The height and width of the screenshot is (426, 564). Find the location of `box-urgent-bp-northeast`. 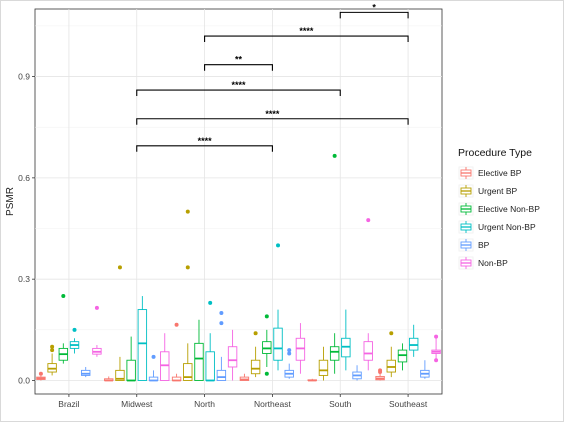

box-urgent-bp-northeast is located at coordinates (255, 354).